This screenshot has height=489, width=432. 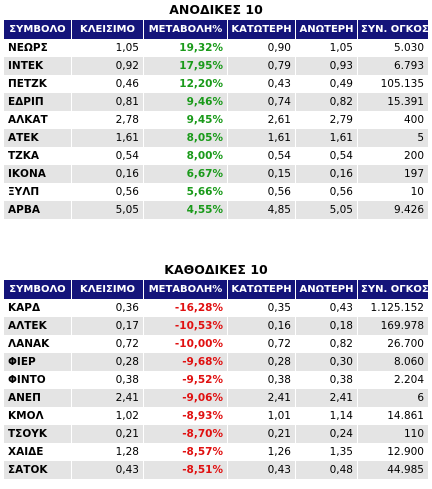 I want to click on low-cell: 0,72, so click(x=262, y=344).